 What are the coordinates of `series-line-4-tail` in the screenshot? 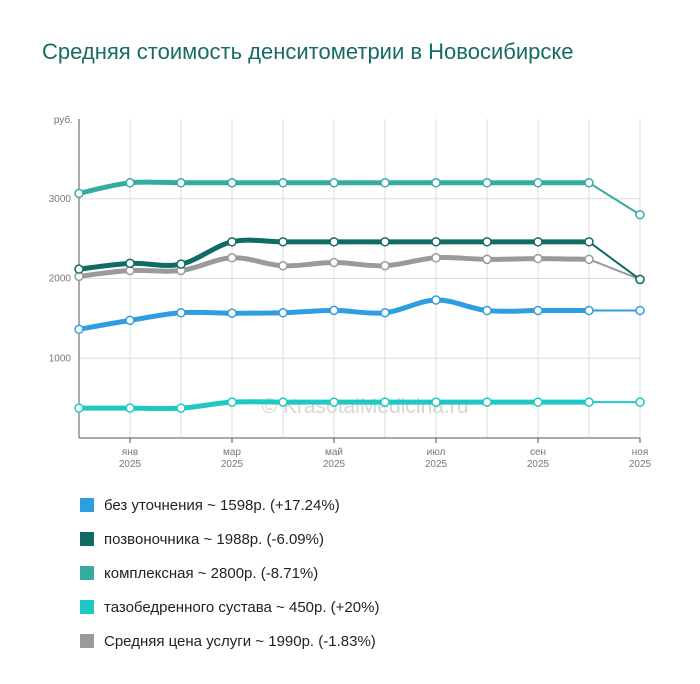 It's located at (614, 269).